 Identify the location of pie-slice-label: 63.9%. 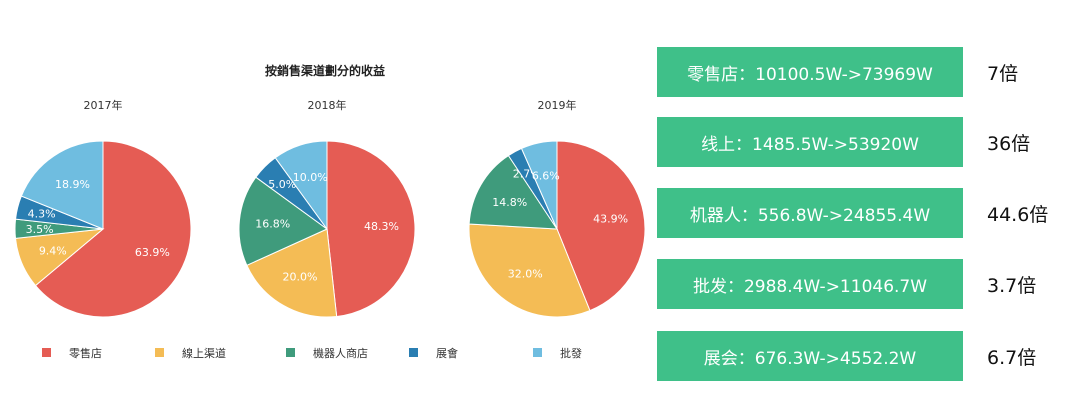
(152, 252).